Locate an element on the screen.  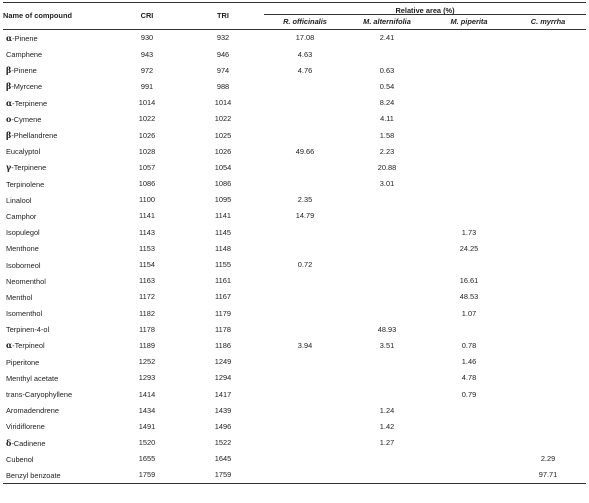
compound-name-cell: Linalool is located at coordinates (57, 200).